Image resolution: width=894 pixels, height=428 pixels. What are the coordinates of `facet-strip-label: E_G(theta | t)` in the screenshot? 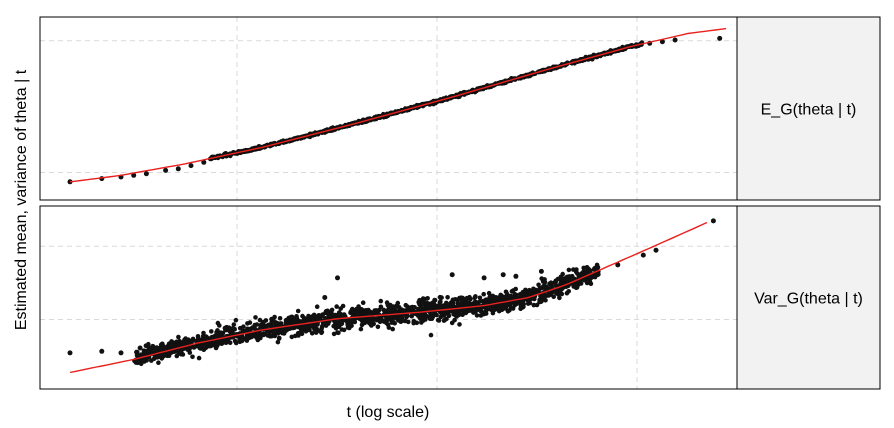 It's located at (809, 110).